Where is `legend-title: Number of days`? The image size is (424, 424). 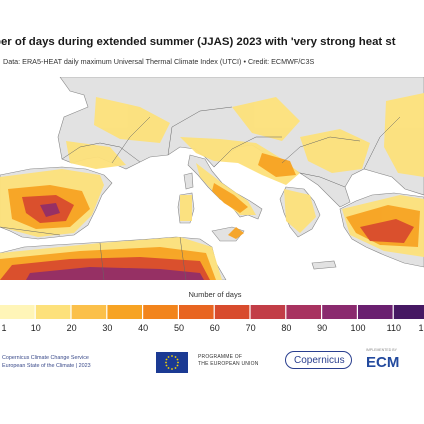 legend-title: Number of days is located at coordinates (215, 294).